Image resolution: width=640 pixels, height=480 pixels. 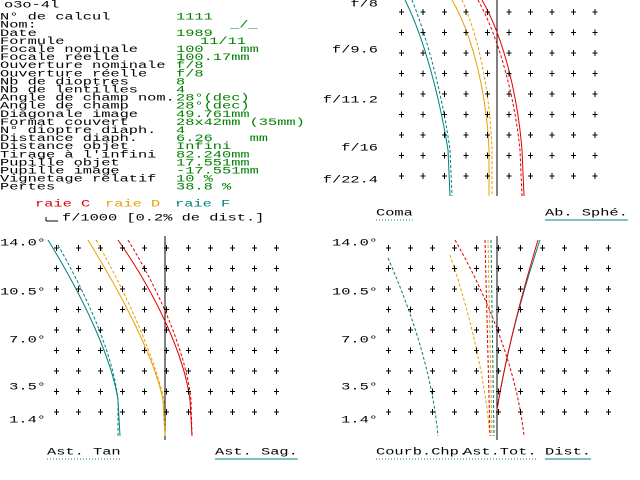 What do you see at coordinates (213, 58) in the screenshot?
I see `param-value: 100.17mm` at bounding box center [213, 58].